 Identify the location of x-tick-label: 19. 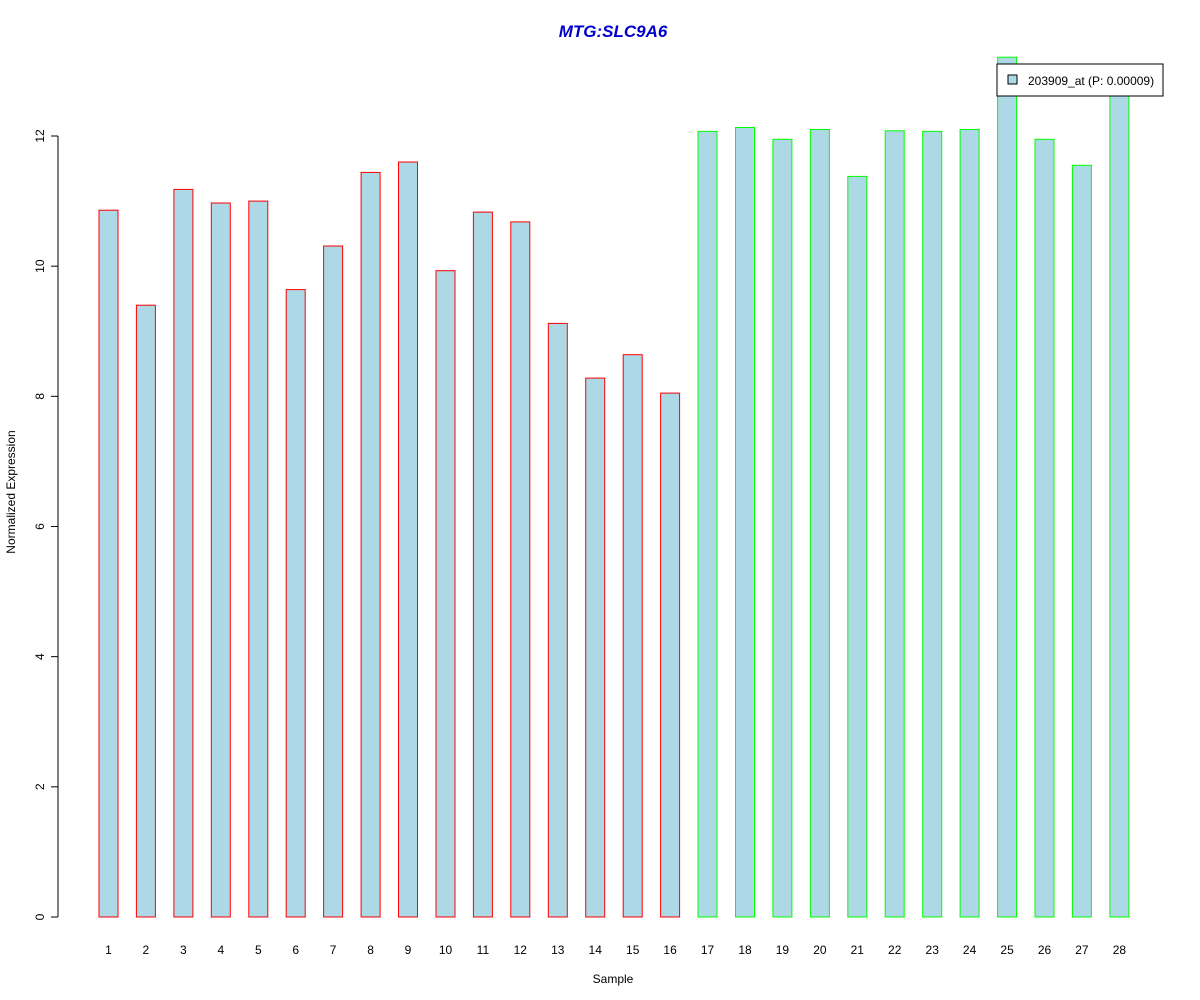
(783, 950).